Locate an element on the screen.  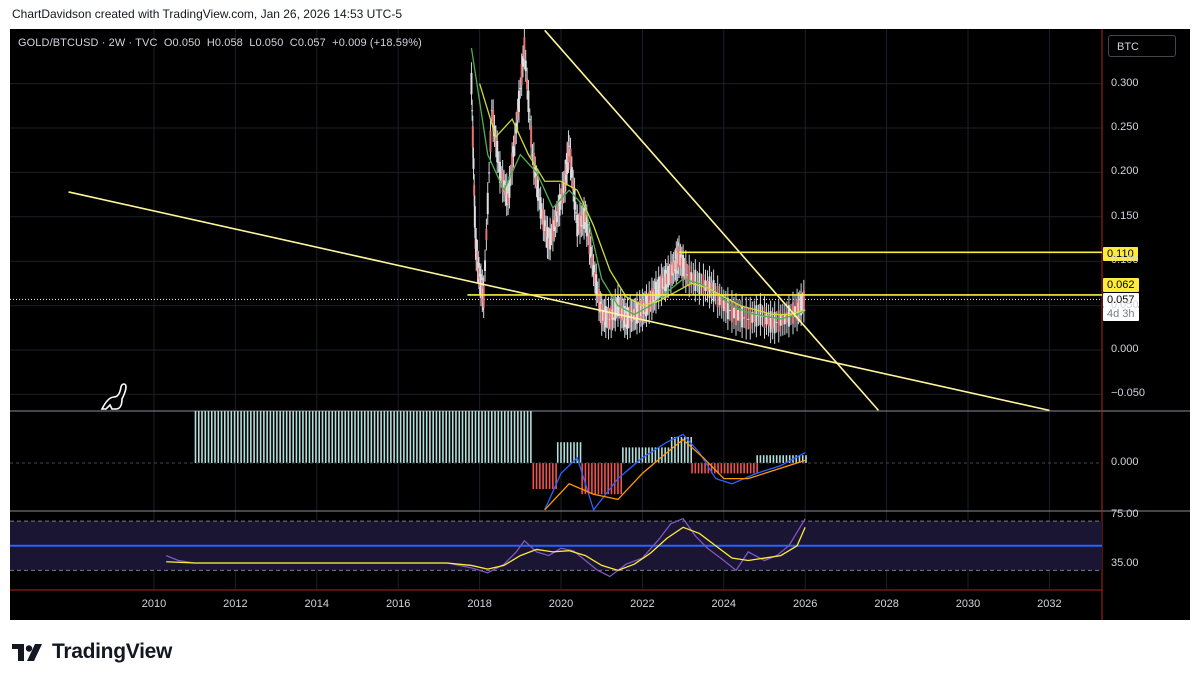
time-tick-label: 2024 is located at coordinates (724, 604).